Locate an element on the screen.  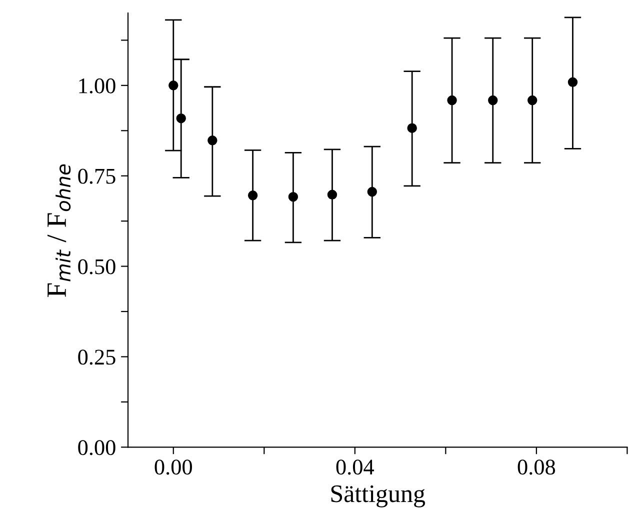
x-tick-label: 0.00 is located at coordinates (173, 467).